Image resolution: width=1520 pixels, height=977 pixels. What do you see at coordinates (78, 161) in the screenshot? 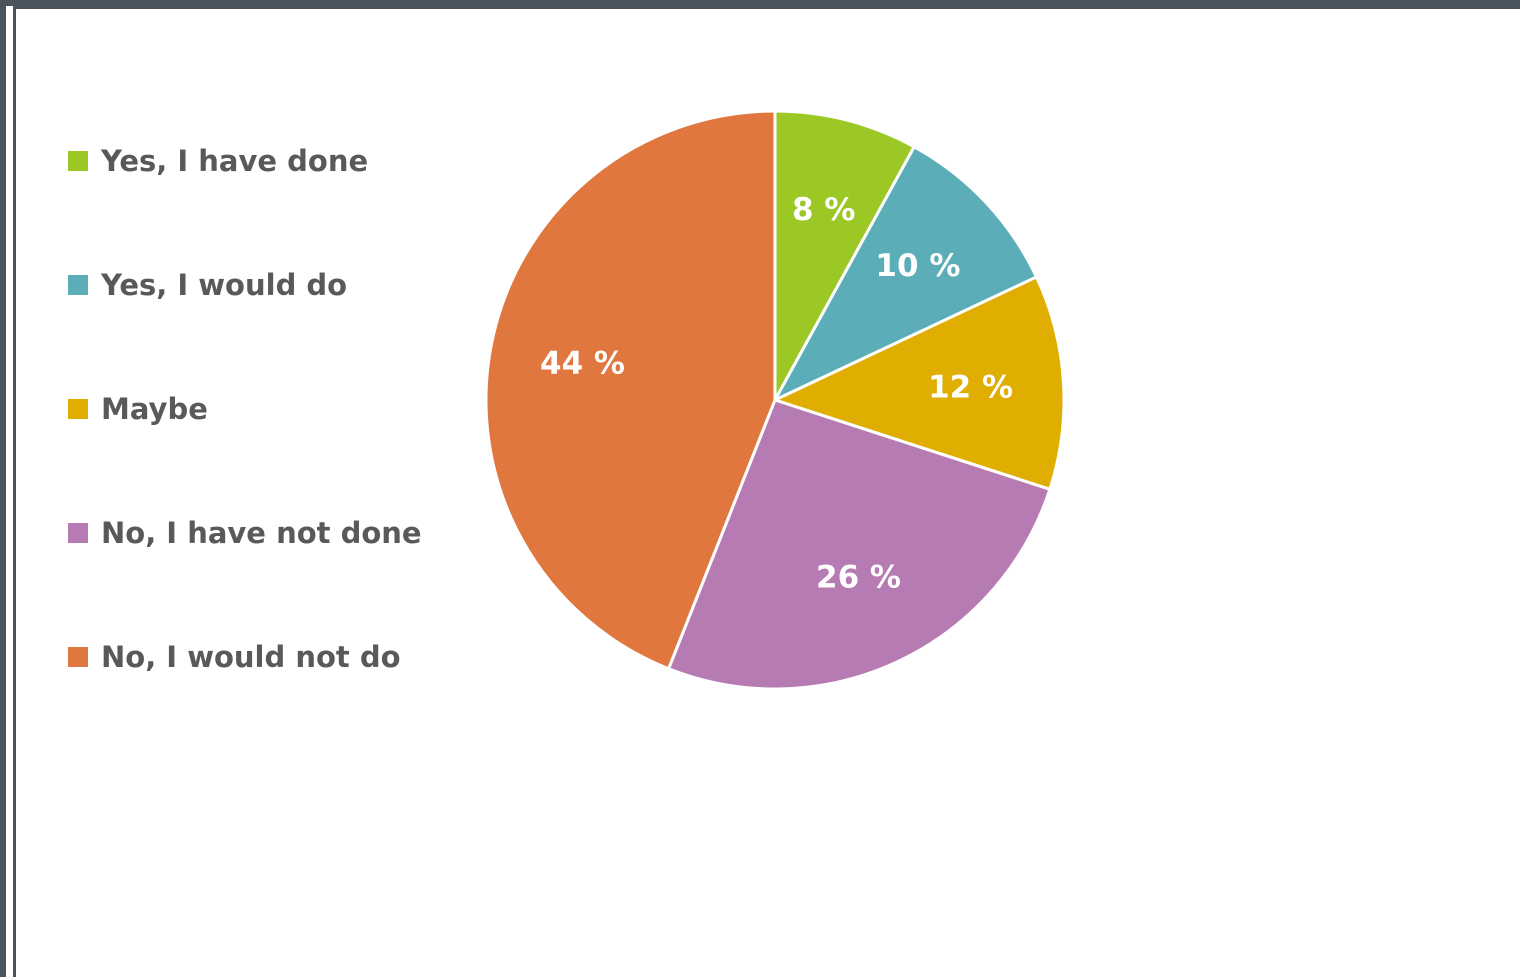
I see `legend-swatch-yes-have-done` at bounding box center [78, 161].